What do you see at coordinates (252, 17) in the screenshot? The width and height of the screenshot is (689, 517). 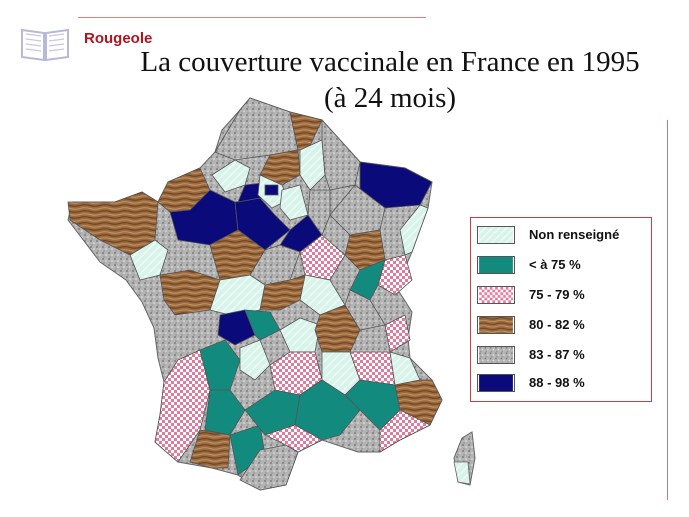 I see `top-rule` at bounding box center [252, 17].